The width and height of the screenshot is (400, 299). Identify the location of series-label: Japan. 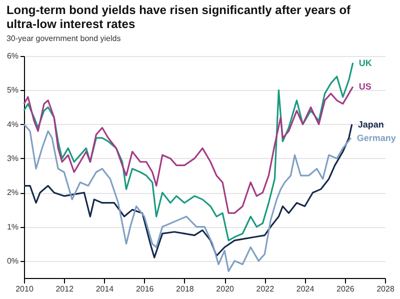
(371, 124).